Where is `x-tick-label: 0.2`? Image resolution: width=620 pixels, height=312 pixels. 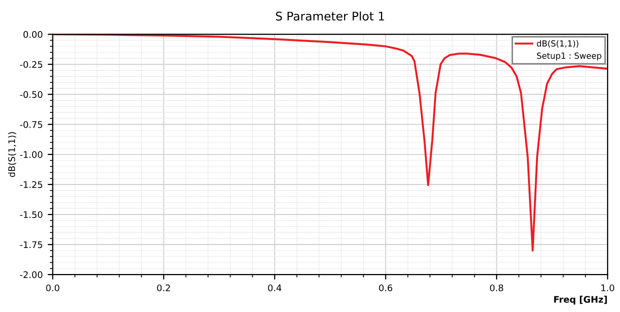
x-tick-label: 0.2 is located at coordinates (163, 288).